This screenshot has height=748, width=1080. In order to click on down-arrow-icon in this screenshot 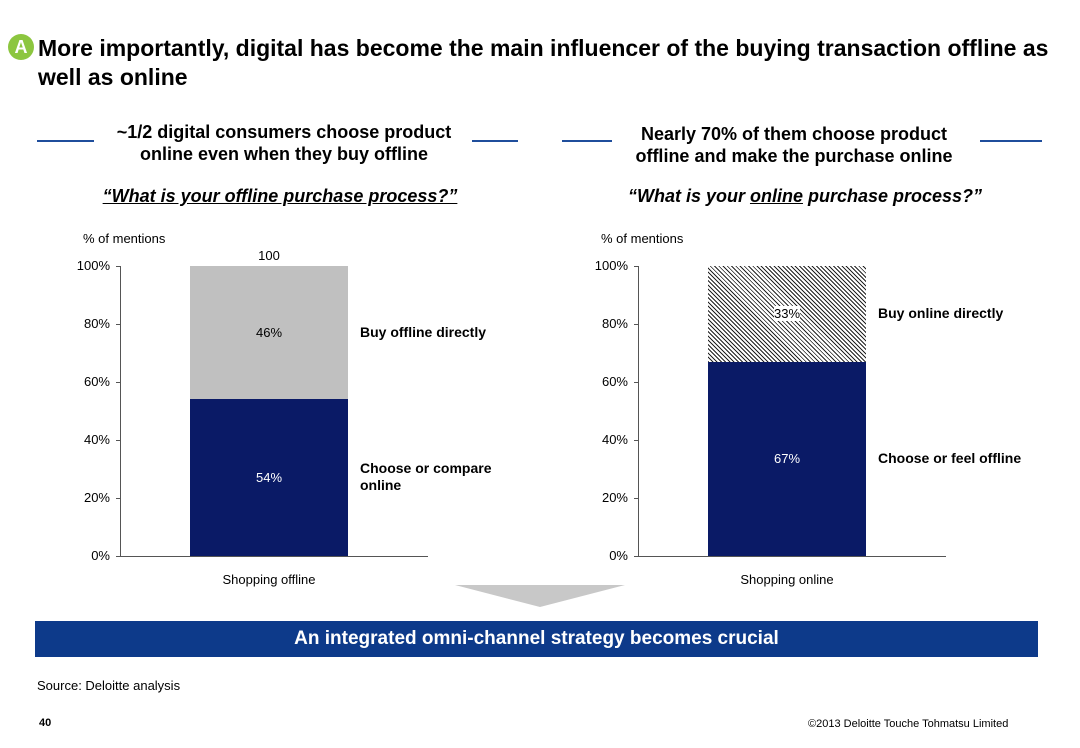, I will do `click(540, 596)`.